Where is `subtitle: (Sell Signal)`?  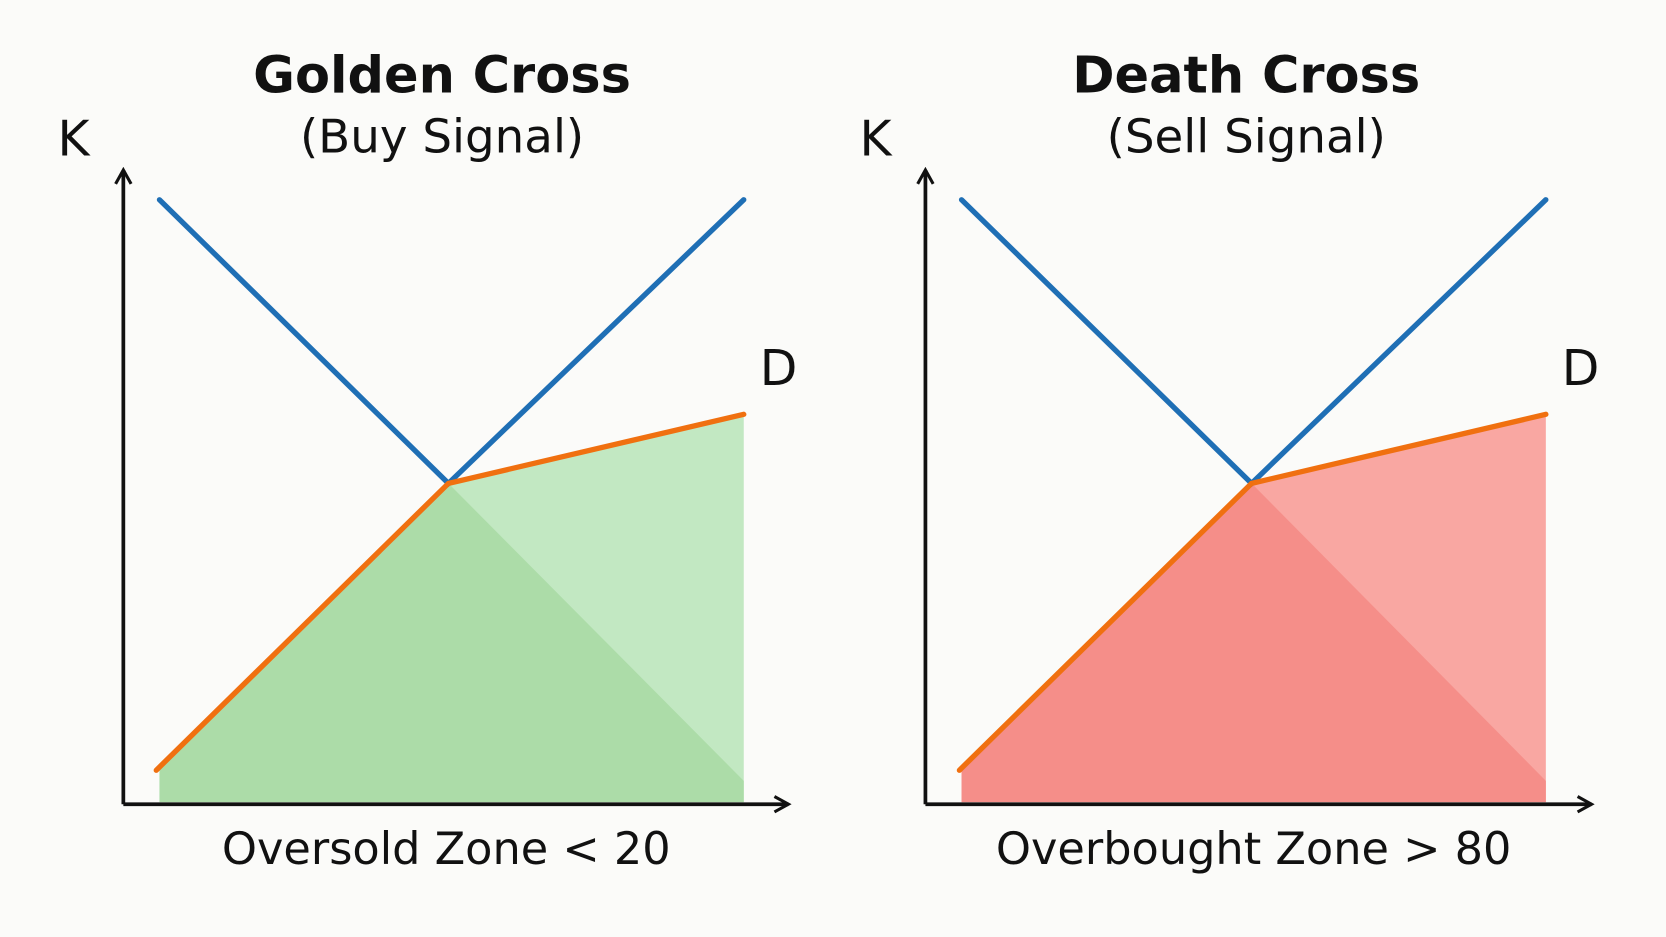 subtitle: (Sell Signal) is located at coordinates (1246, 138).